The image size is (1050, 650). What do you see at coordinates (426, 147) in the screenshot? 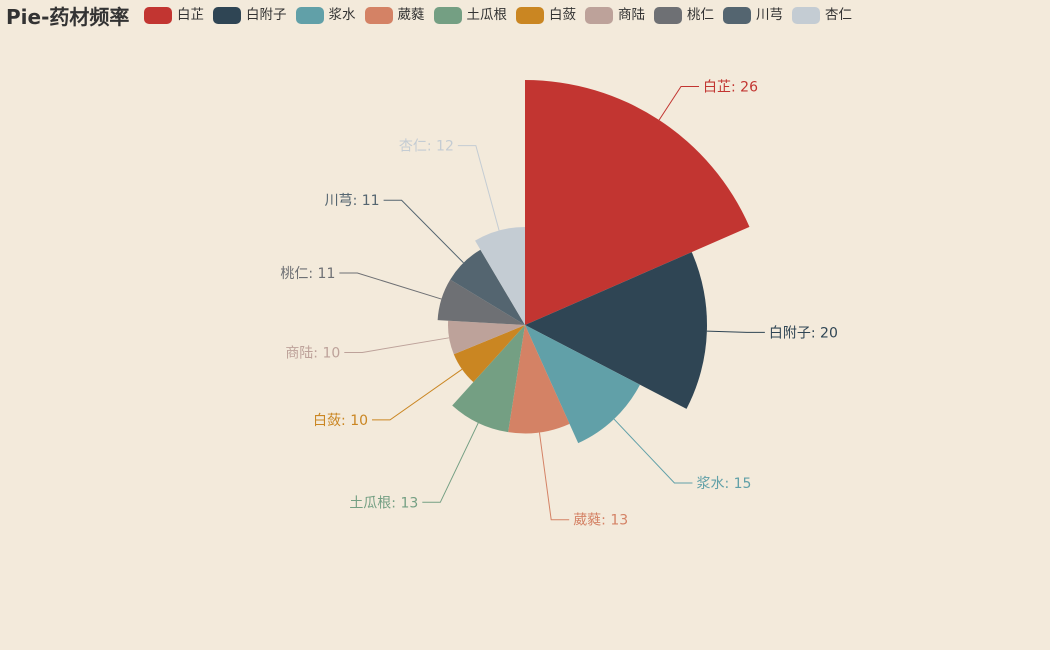
I see `slice-label: 杏仁: 12` at bounding box center [426, 147].